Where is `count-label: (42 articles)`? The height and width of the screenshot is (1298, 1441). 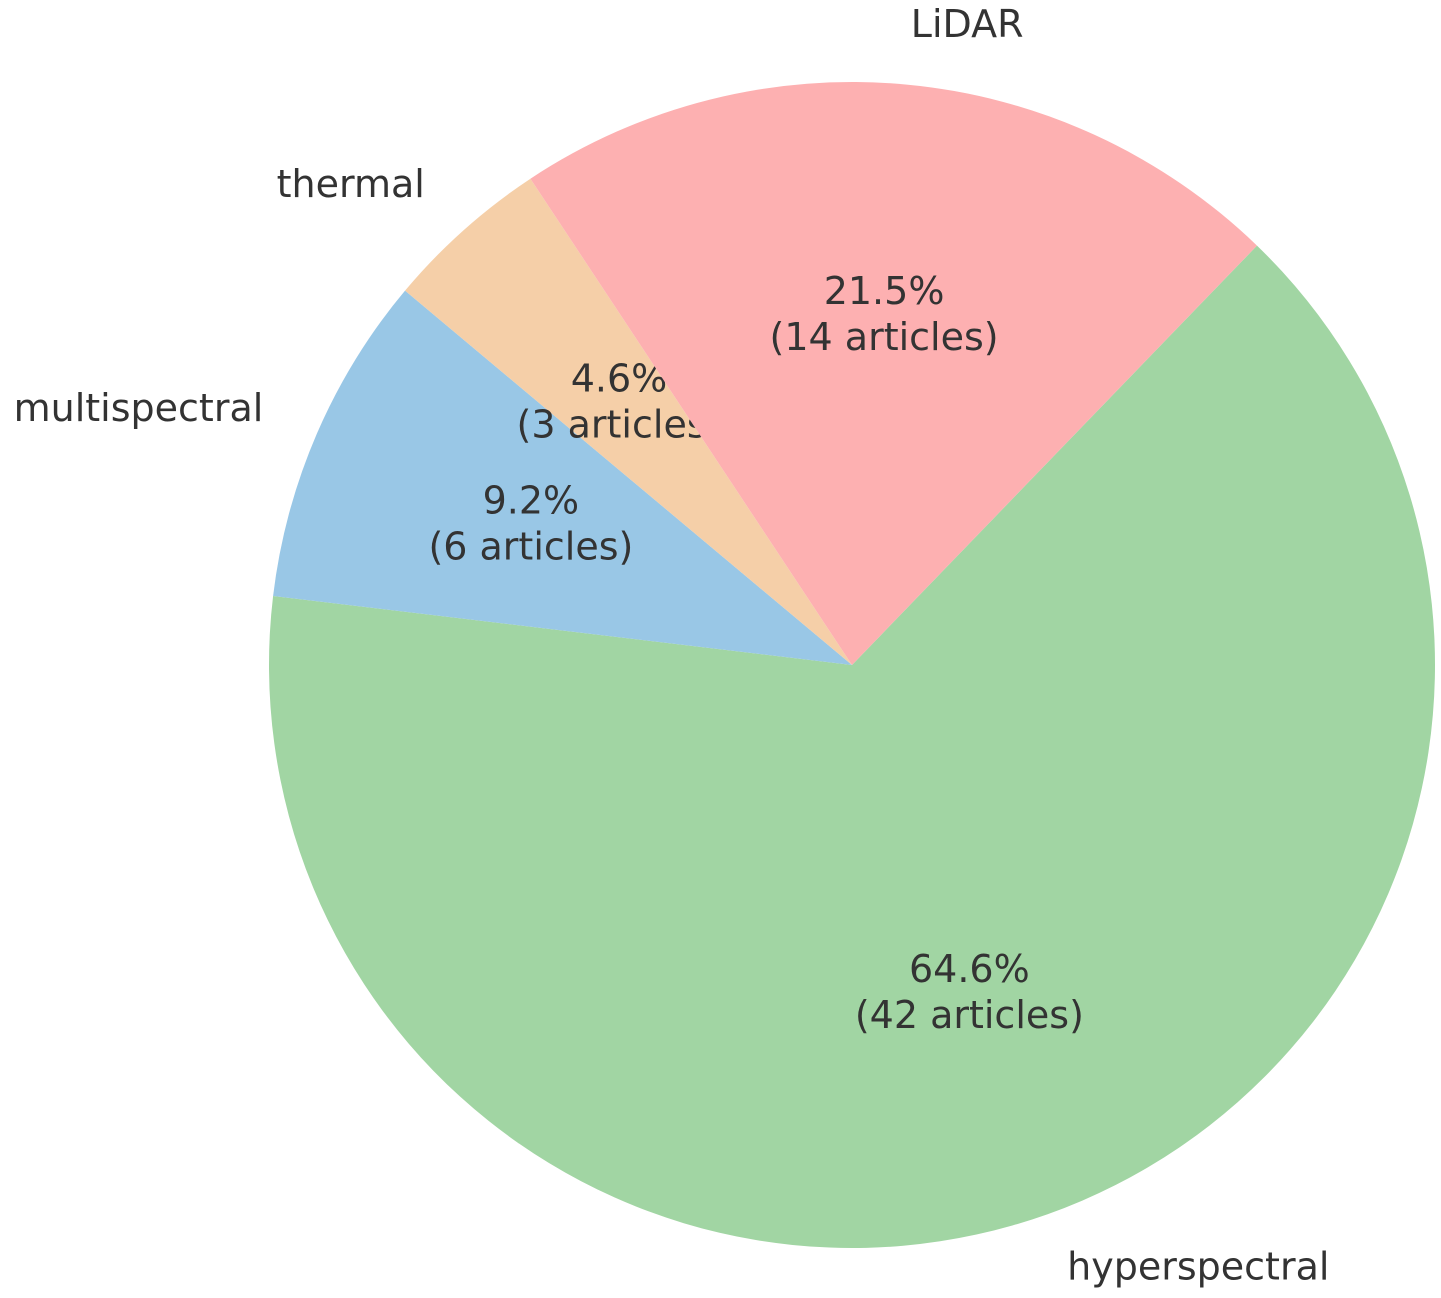 count-label: (42 articles) is located at coordinates (969, 1015).